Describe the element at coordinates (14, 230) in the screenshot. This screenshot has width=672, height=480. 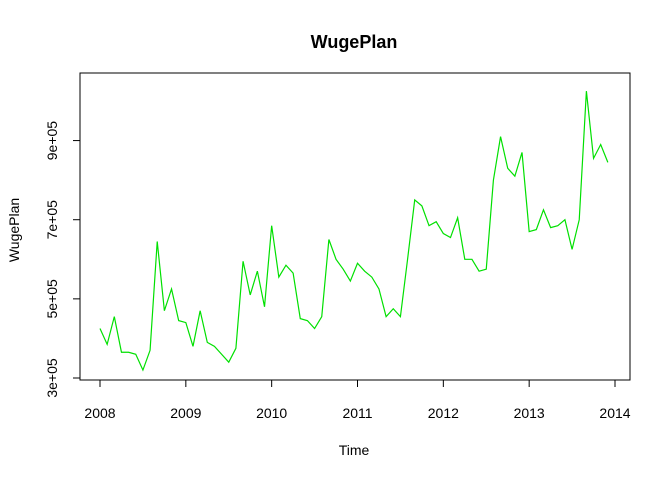
I see `y-axis-label: WugePlan` at that location.